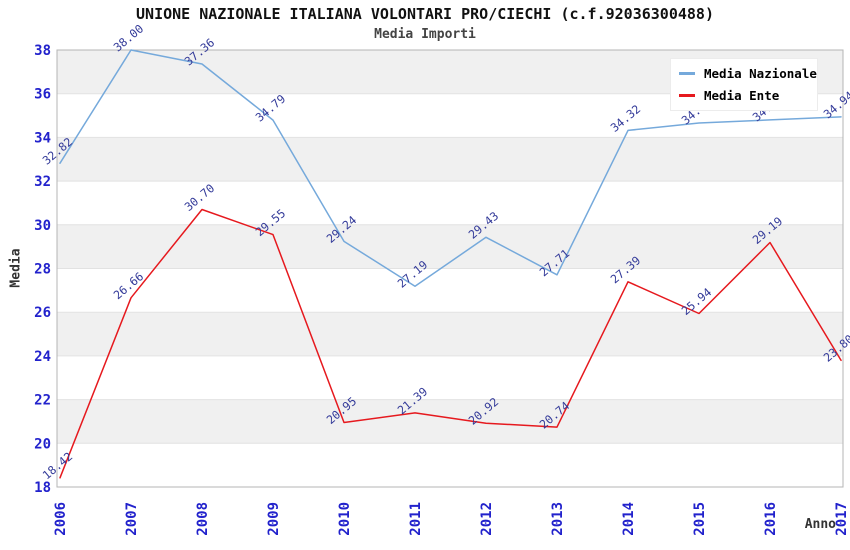 This screenshot has height=550, width=850. I want to click on x-tick-label: 2012, so click(487, 519).